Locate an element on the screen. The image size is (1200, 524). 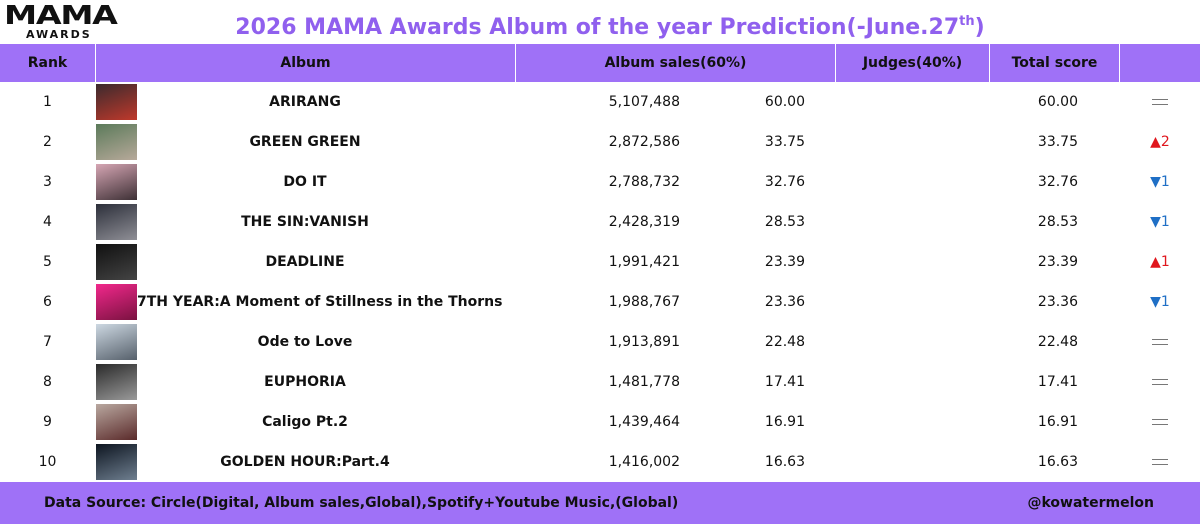
album-title-cell: ARIRANG is located at coordinates (305, 102).